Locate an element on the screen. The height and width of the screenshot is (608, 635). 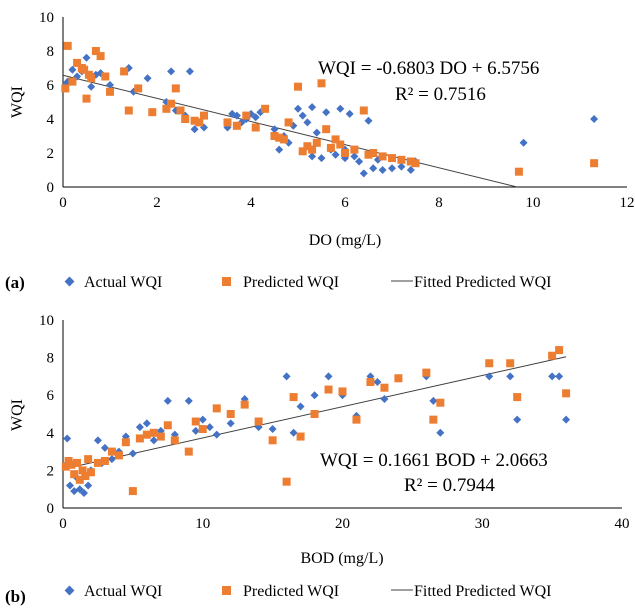
chart-a-panel-label: (a) is located at coordinates (15, 282).